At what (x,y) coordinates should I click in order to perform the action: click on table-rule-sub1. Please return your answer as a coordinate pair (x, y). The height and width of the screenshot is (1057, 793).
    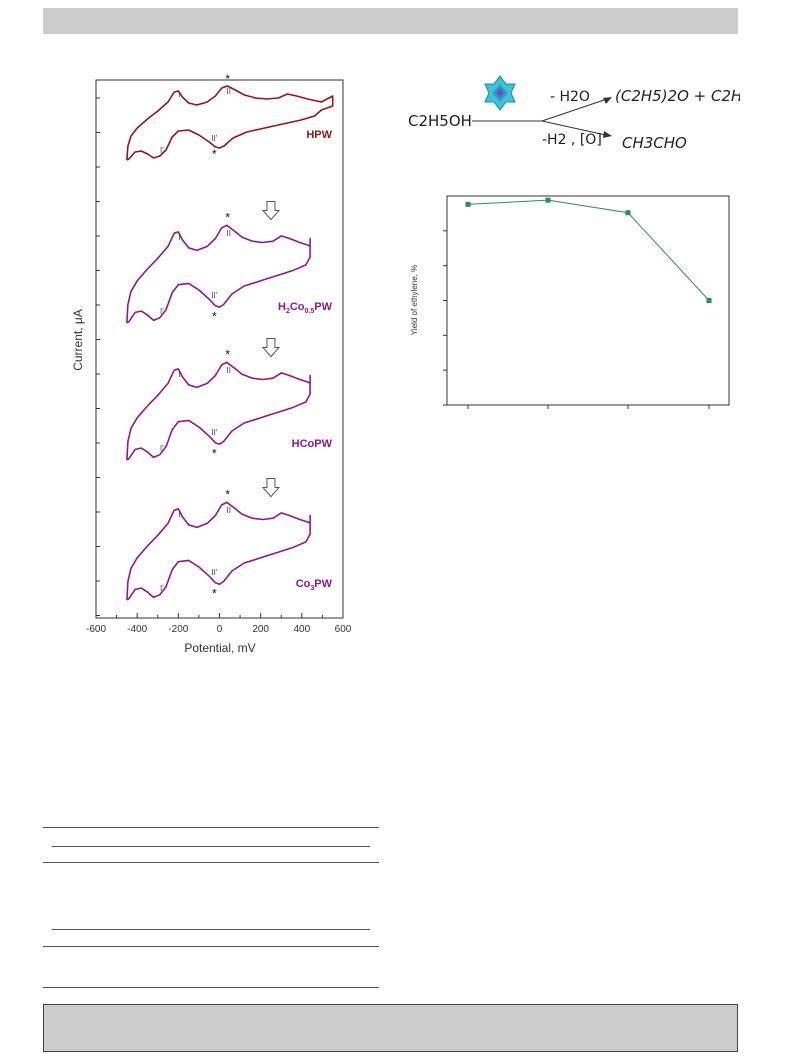
    Looking at the image, I should click on (211, 846).